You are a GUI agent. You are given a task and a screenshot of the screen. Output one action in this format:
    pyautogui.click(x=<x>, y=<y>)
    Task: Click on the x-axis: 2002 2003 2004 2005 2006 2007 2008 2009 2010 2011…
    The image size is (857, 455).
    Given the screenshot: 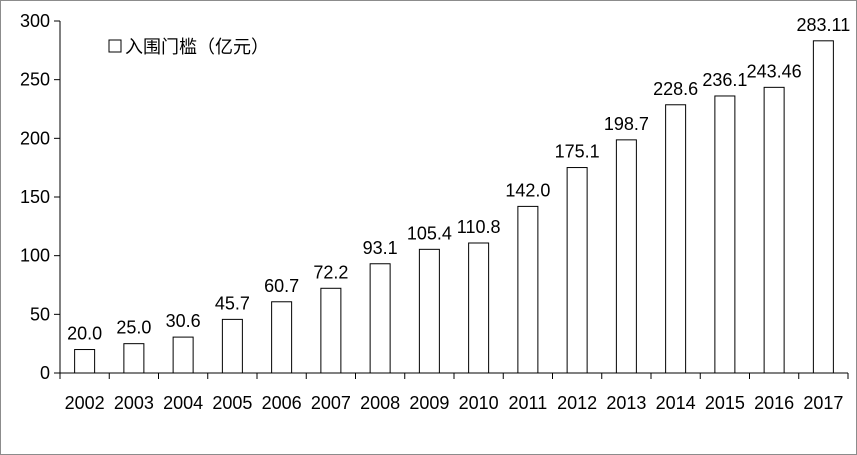 What is the action you would take?
    pyautogui.click(x=454, y=392)
    